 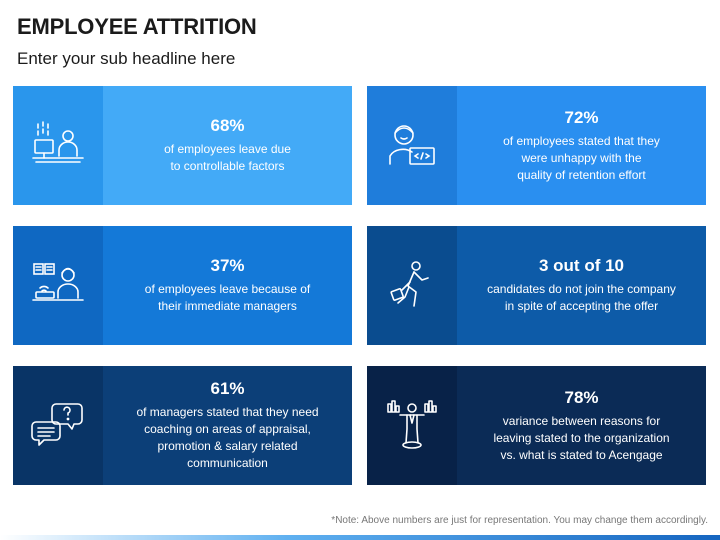 I want to click on chat-question-icon, so click(x=58, y=425).